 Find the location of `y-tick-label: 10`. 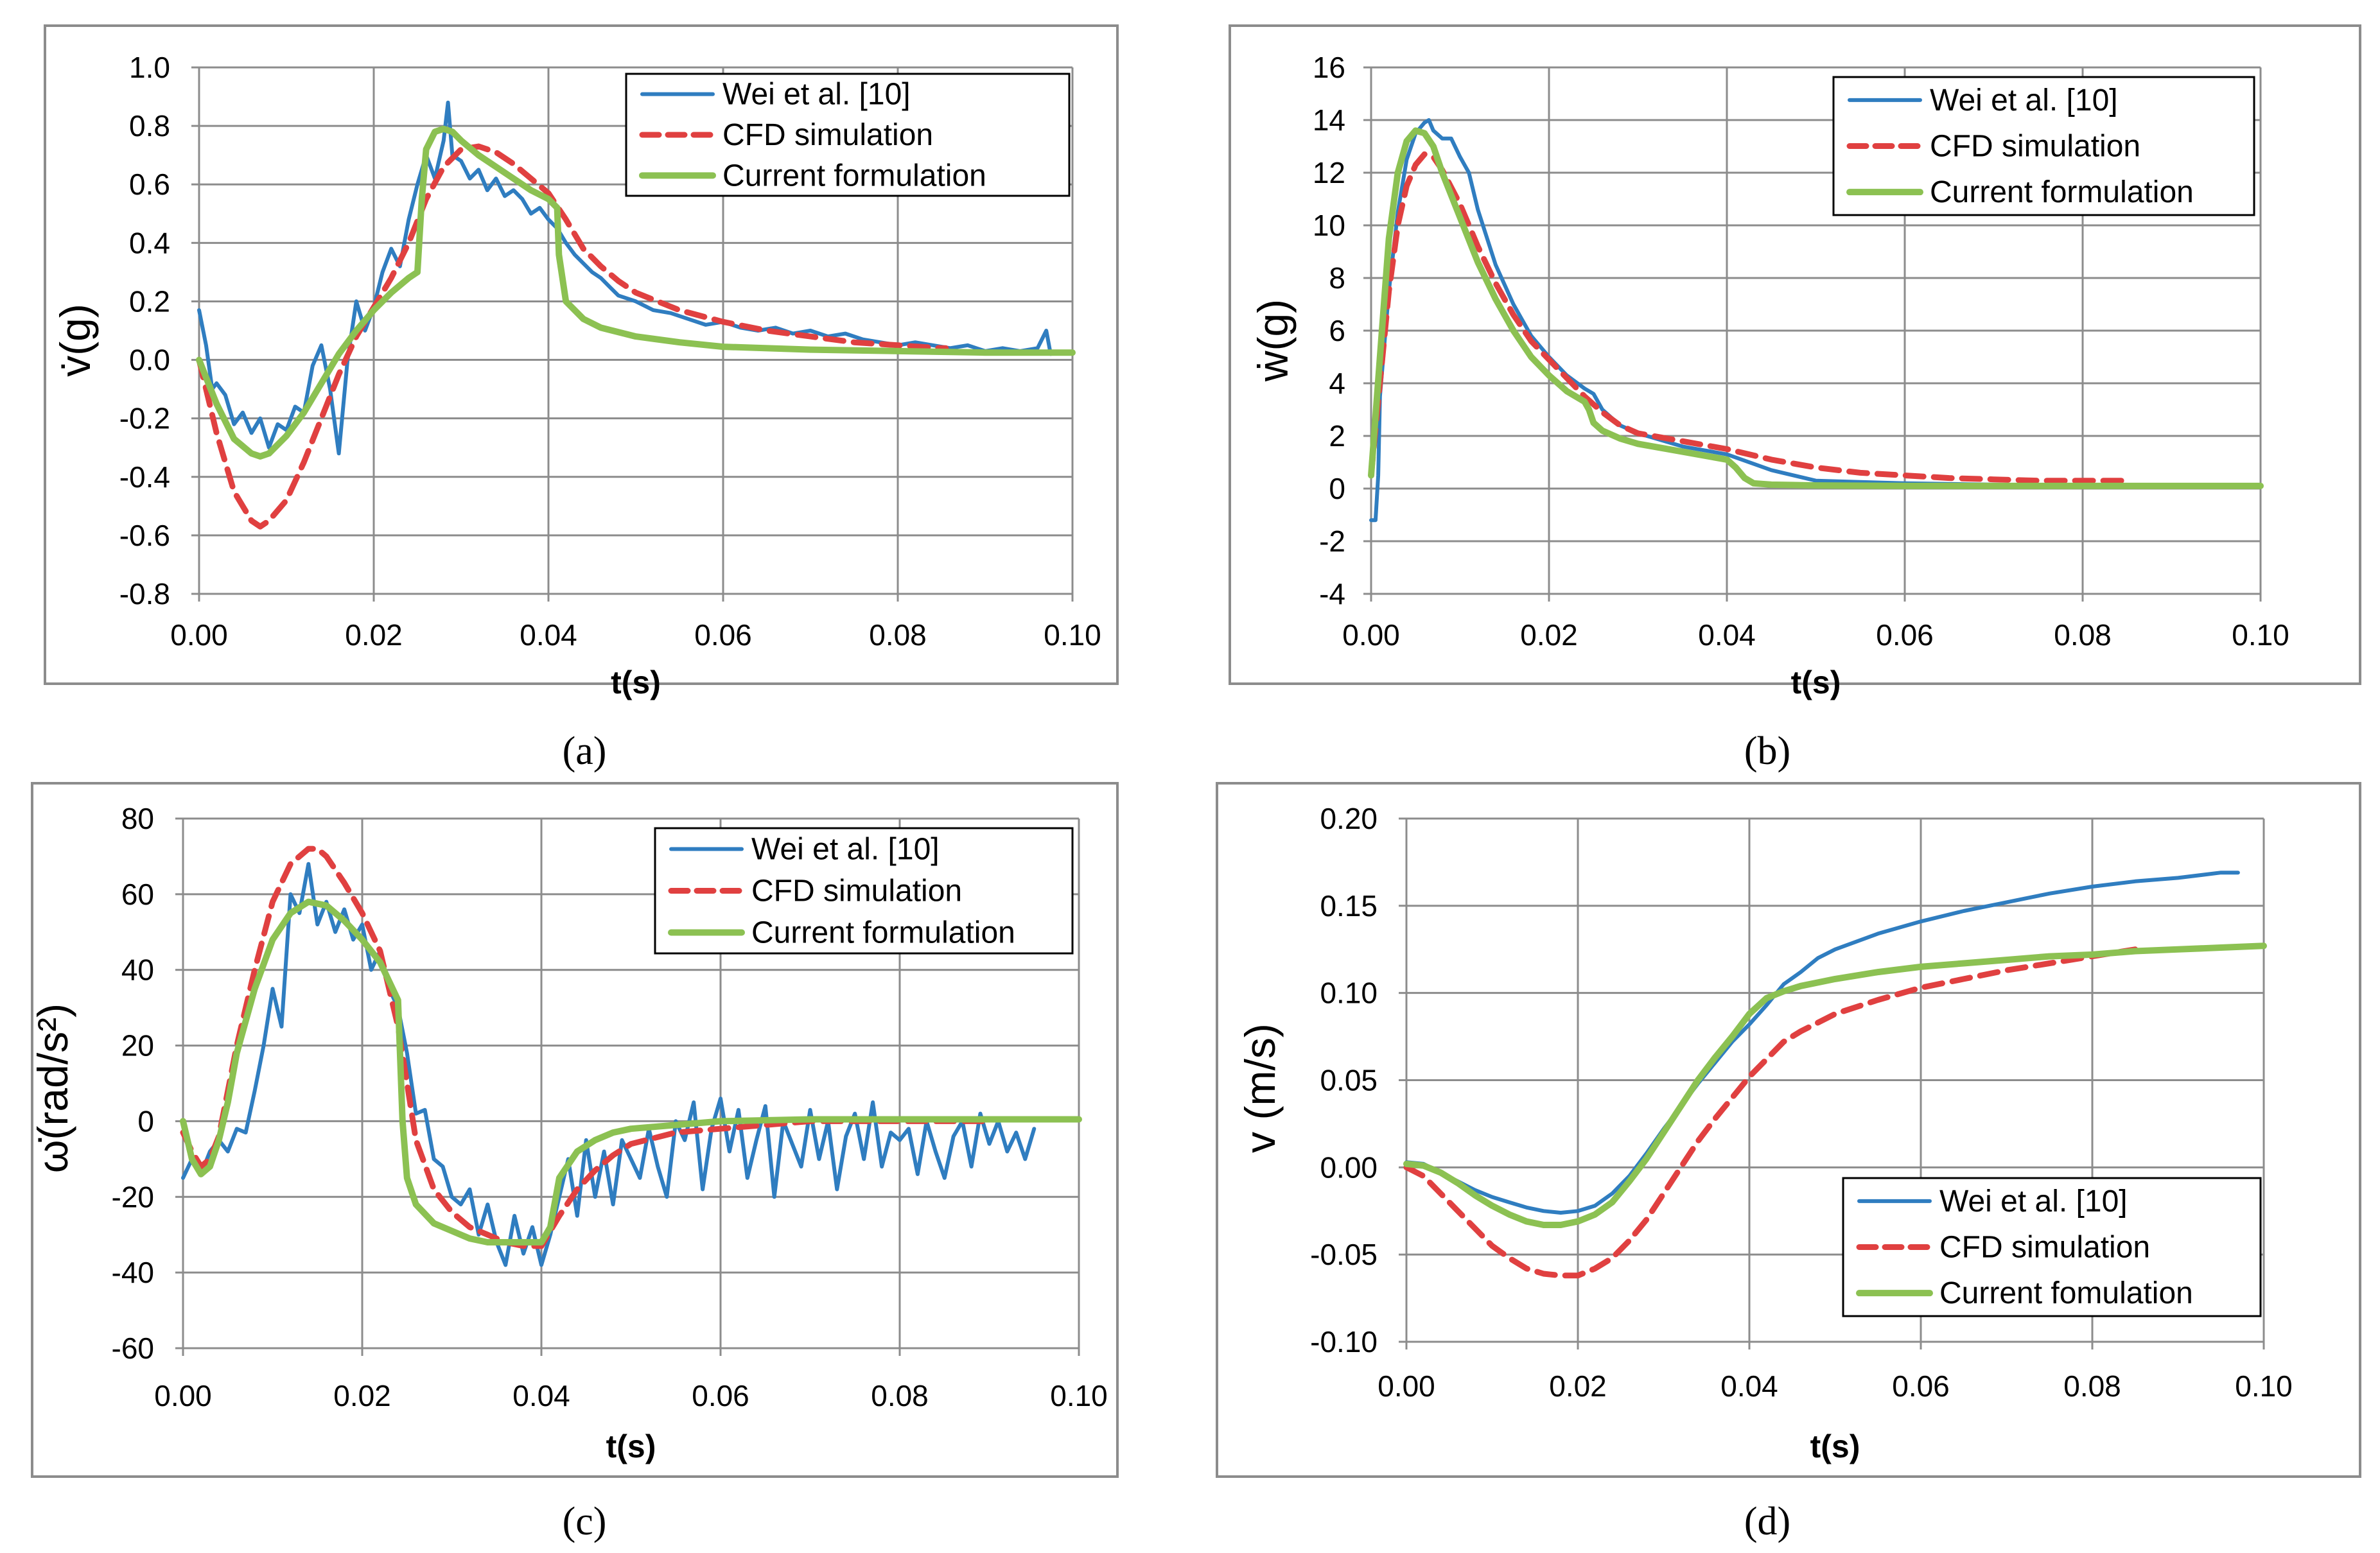

y-tick-label: 10 is located at coordinates (1329, 226).